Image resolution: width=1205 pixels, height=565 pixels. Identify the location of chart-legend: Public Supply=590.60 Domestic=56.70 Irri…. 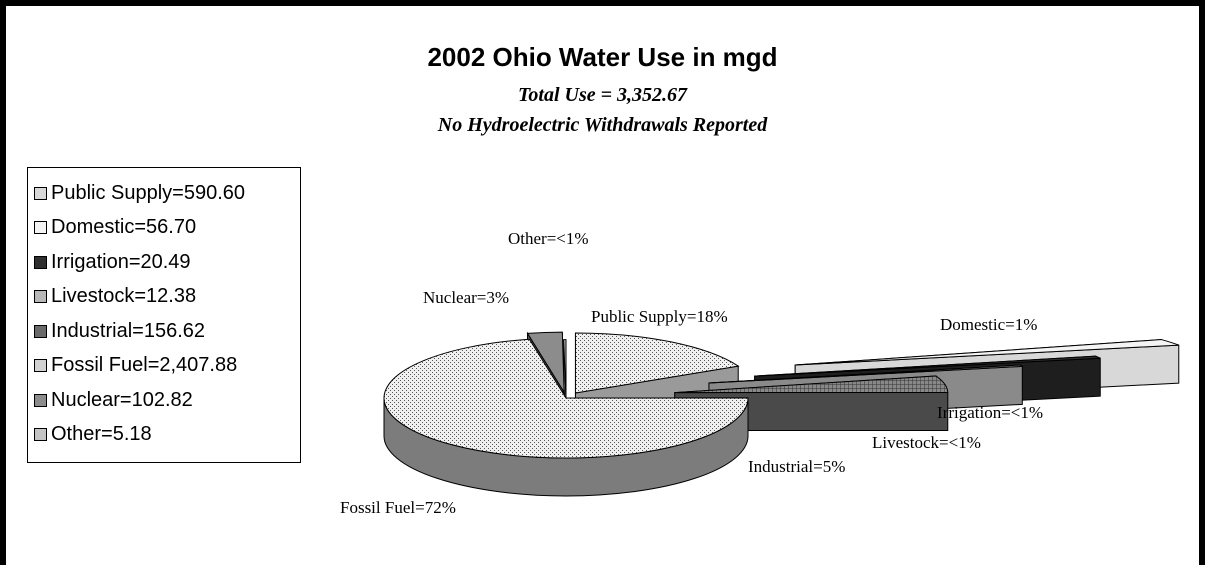
(164, 315).